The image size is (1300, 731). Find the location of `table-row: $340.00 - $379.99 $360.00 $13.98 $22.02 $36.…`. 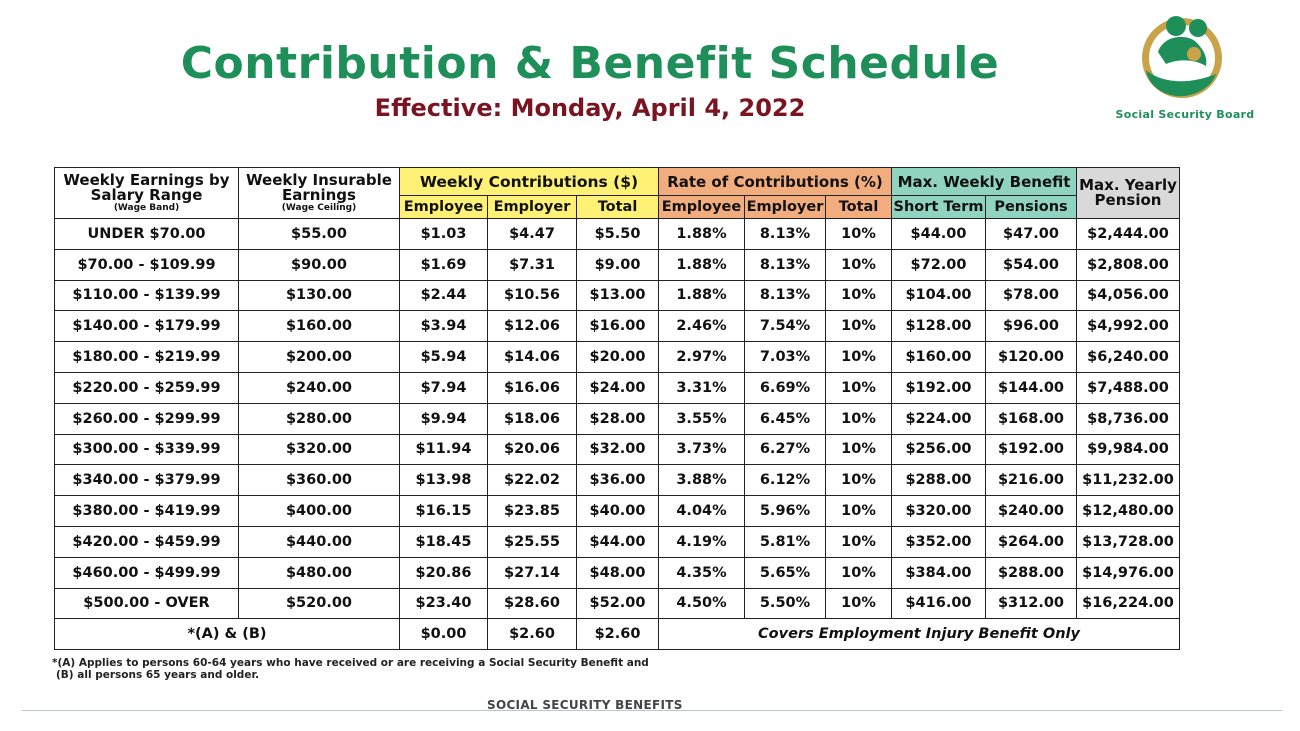

table-row: $340.00 - $379.99 $360.00 $13.98 $22.02 $36.… is located at coordinates (617, 480).